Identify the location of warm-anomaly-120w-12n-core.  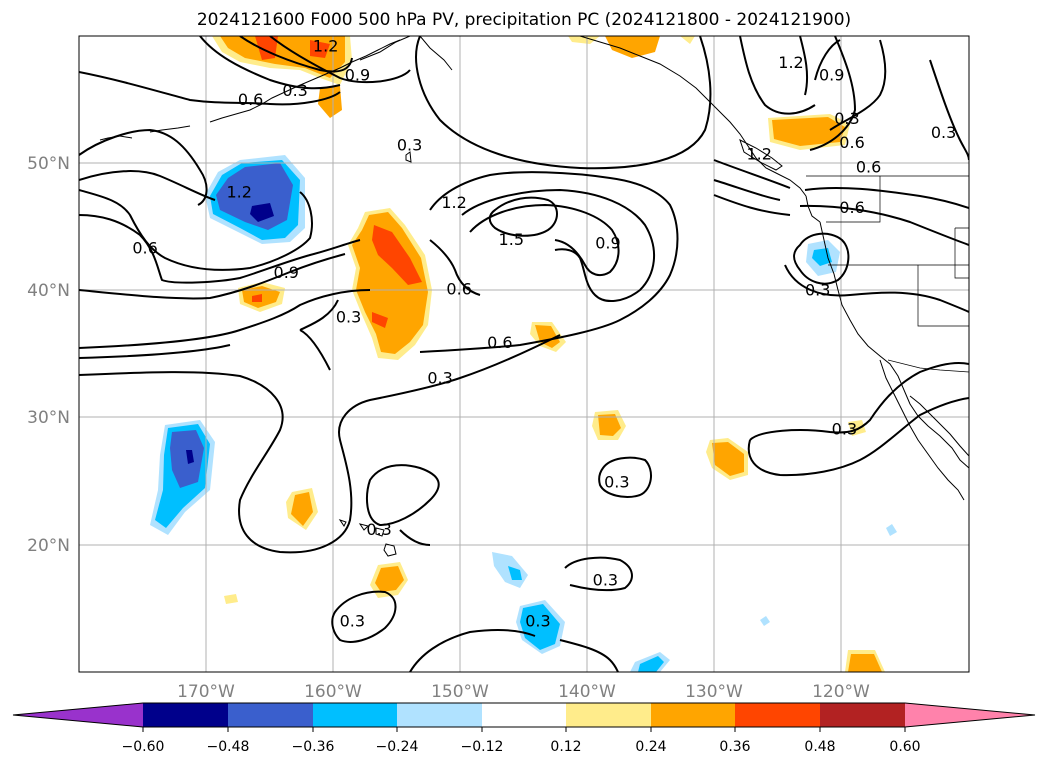
(865, 663).